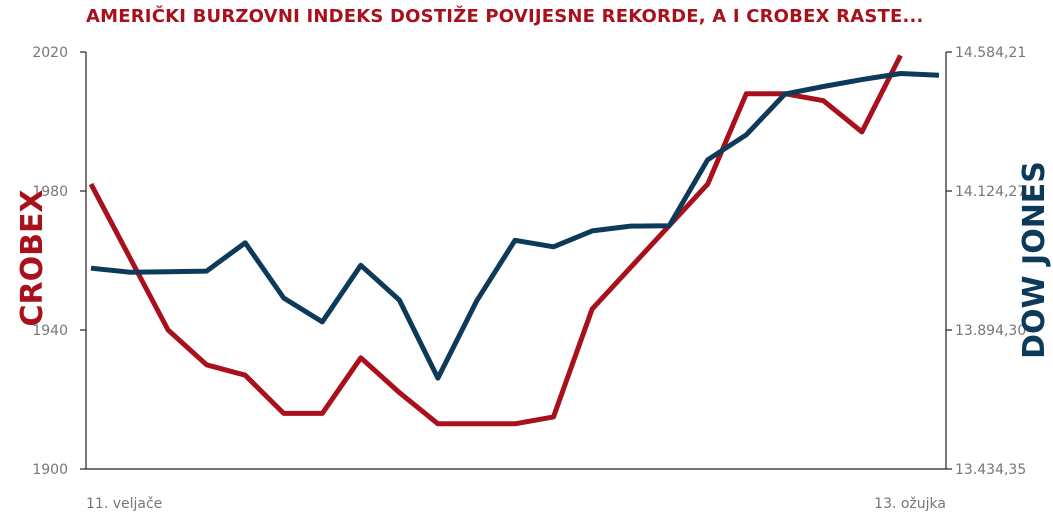  I want to click on left-axis-label: CROBEX, so click(32, 257).